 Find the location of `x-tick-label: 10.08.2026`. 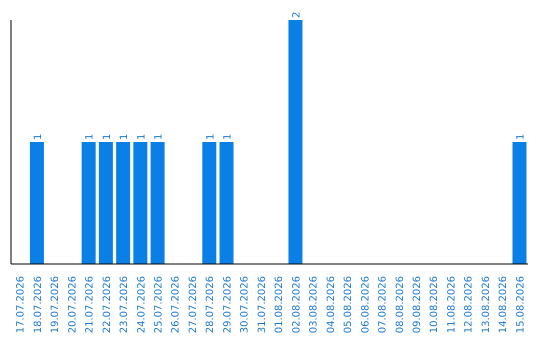

x-tick-label: 10.08.2026 is located at coordinates (434, 305).